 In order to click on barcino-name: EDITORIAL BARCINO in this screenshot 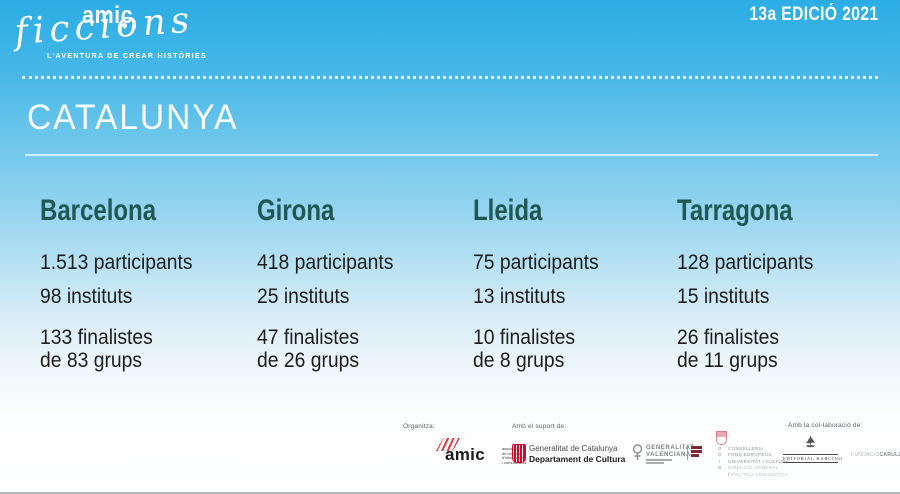, I will do `click(813, 458)`.